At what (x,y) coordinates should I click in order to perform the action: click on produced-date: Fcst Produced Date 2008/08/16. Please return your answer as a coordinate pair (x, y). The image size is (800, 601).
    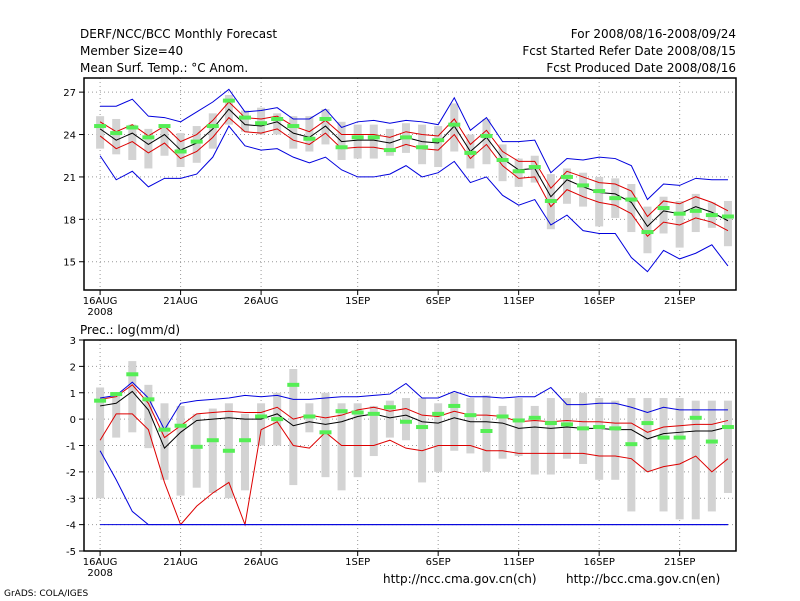
    Looking at the image, I should click on (641, 68).